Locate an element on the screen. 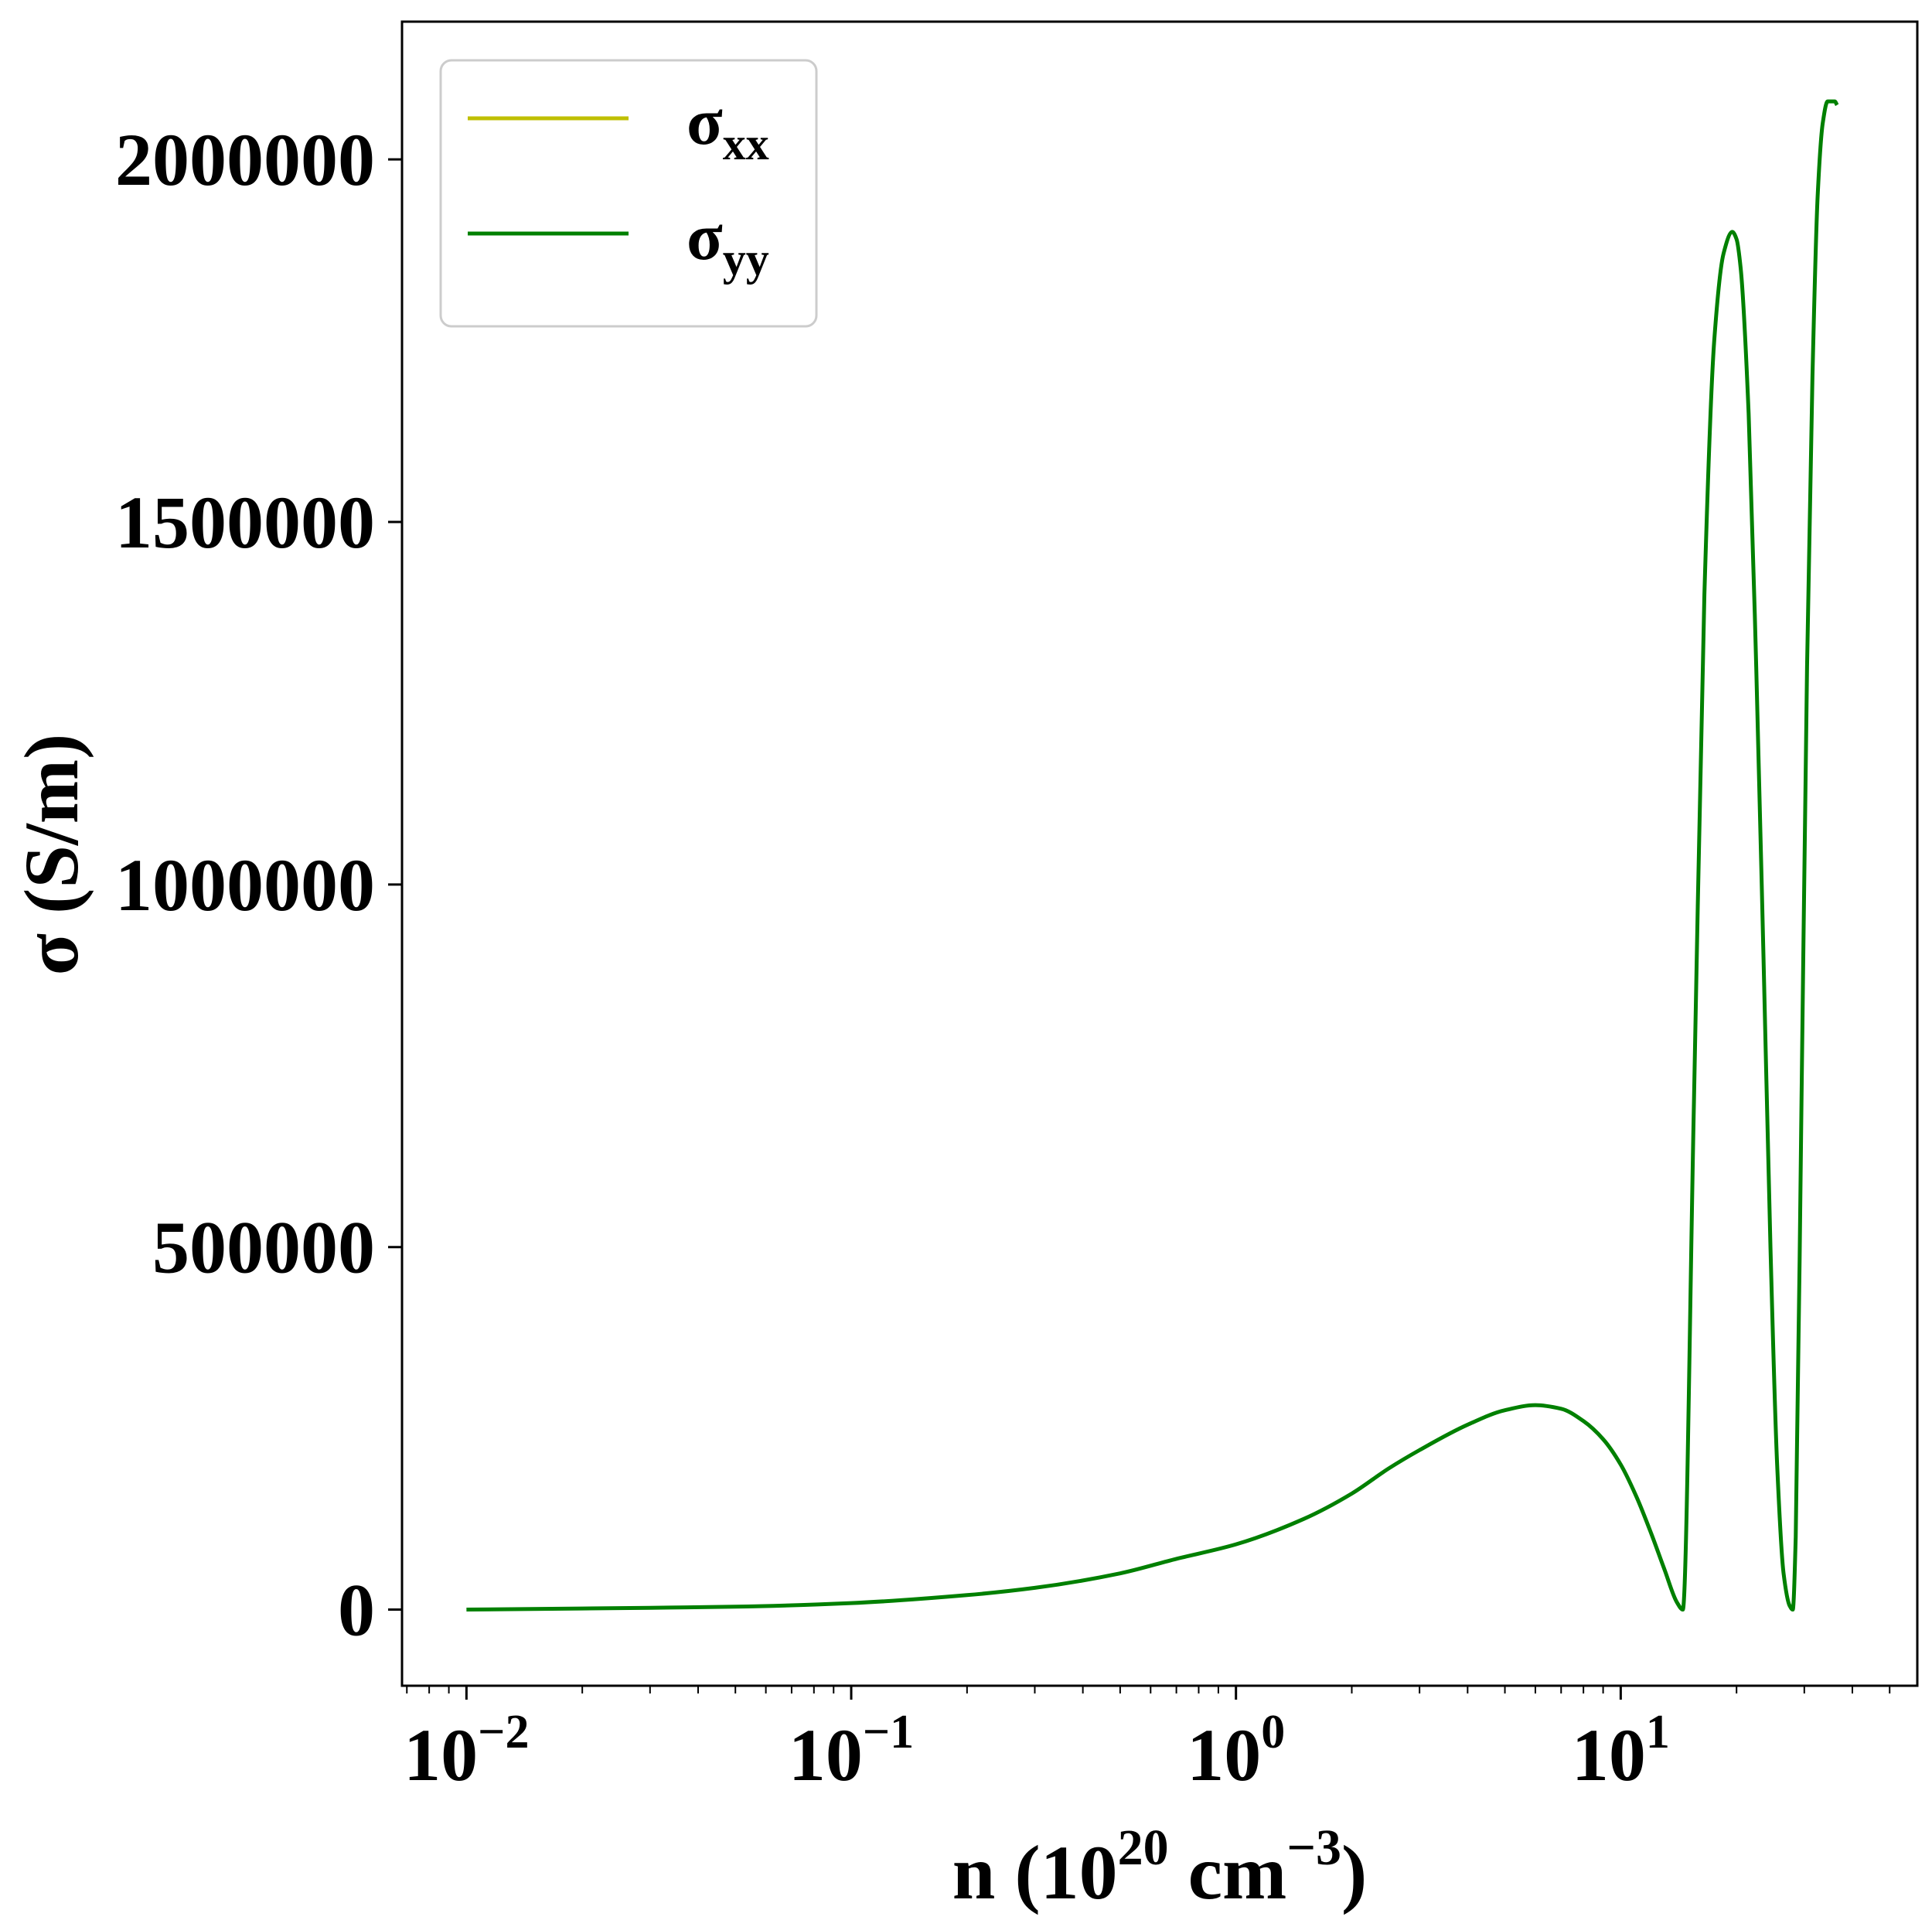  x-tick-label: 10⁻¹ is located at coordinates (851, 1751).